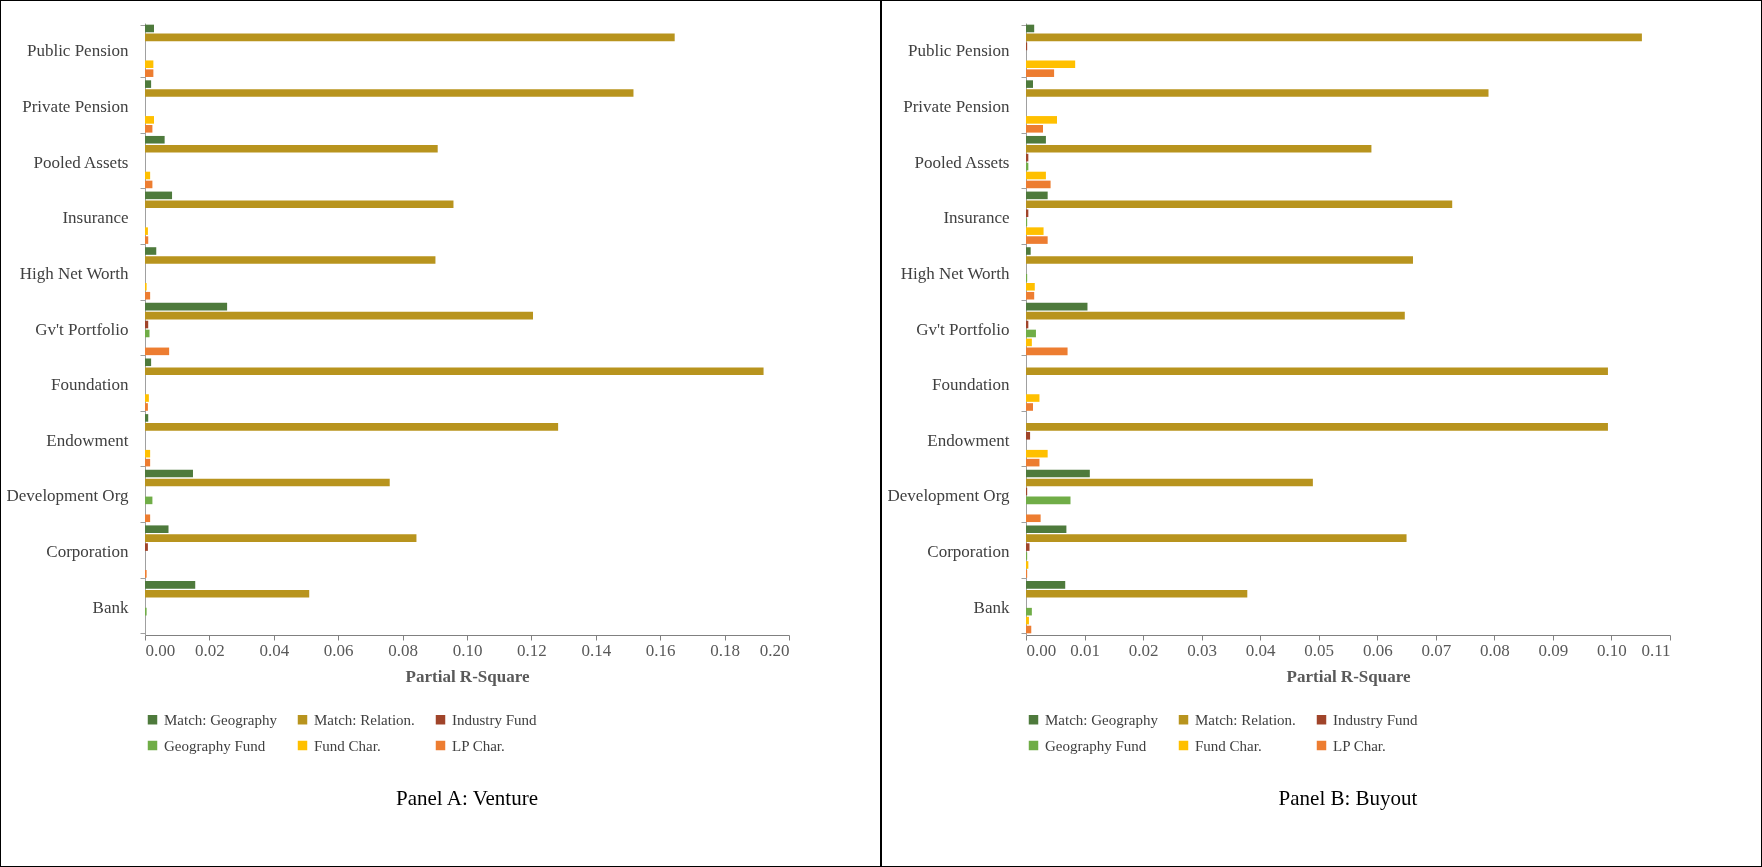  Describe the element at coordinates (955, 273) in the screenshot. I see `y-tick-label: High Net Worth` at that location.